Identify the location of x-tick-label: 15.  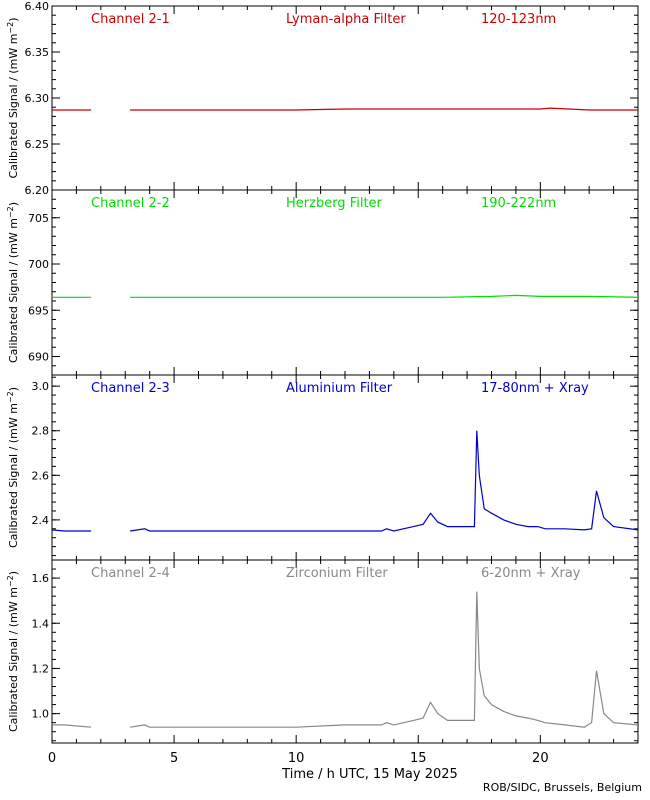
(418, 758).